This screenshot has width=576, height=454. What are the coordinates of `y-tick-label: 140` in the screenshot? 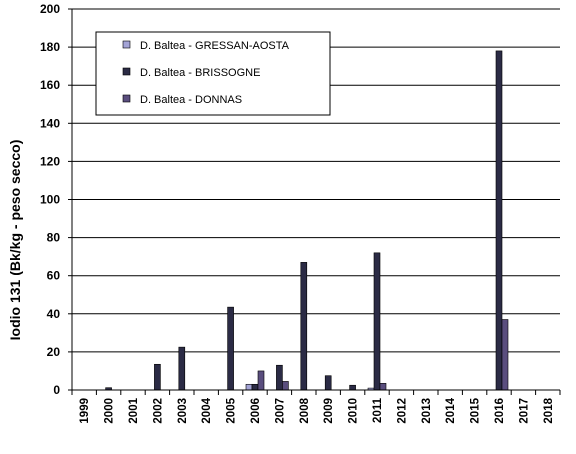 It's located at (50, 123).